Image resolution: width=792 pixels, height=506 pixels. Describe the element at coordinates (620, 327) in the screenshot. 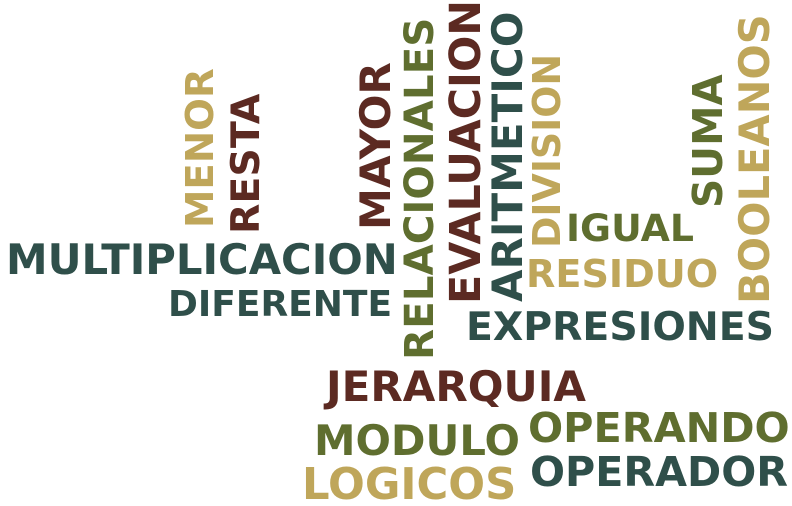

I see `word-expresiones: EXPRESIONES` at that location.